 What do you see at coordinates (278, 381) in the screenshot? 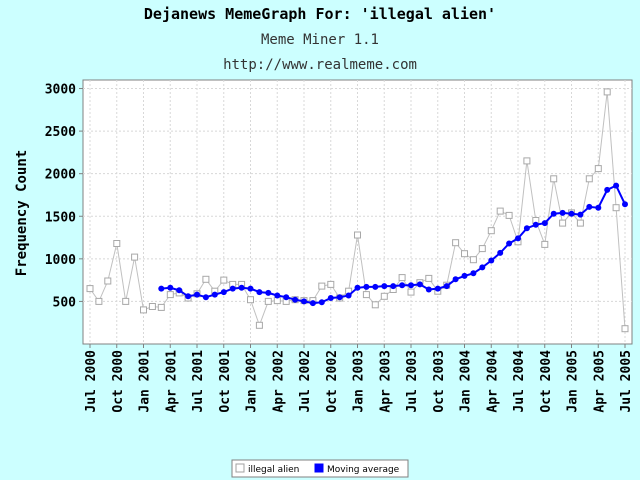
I see `x-tick-label: Apr 2002` at bounding box center [278, 381].